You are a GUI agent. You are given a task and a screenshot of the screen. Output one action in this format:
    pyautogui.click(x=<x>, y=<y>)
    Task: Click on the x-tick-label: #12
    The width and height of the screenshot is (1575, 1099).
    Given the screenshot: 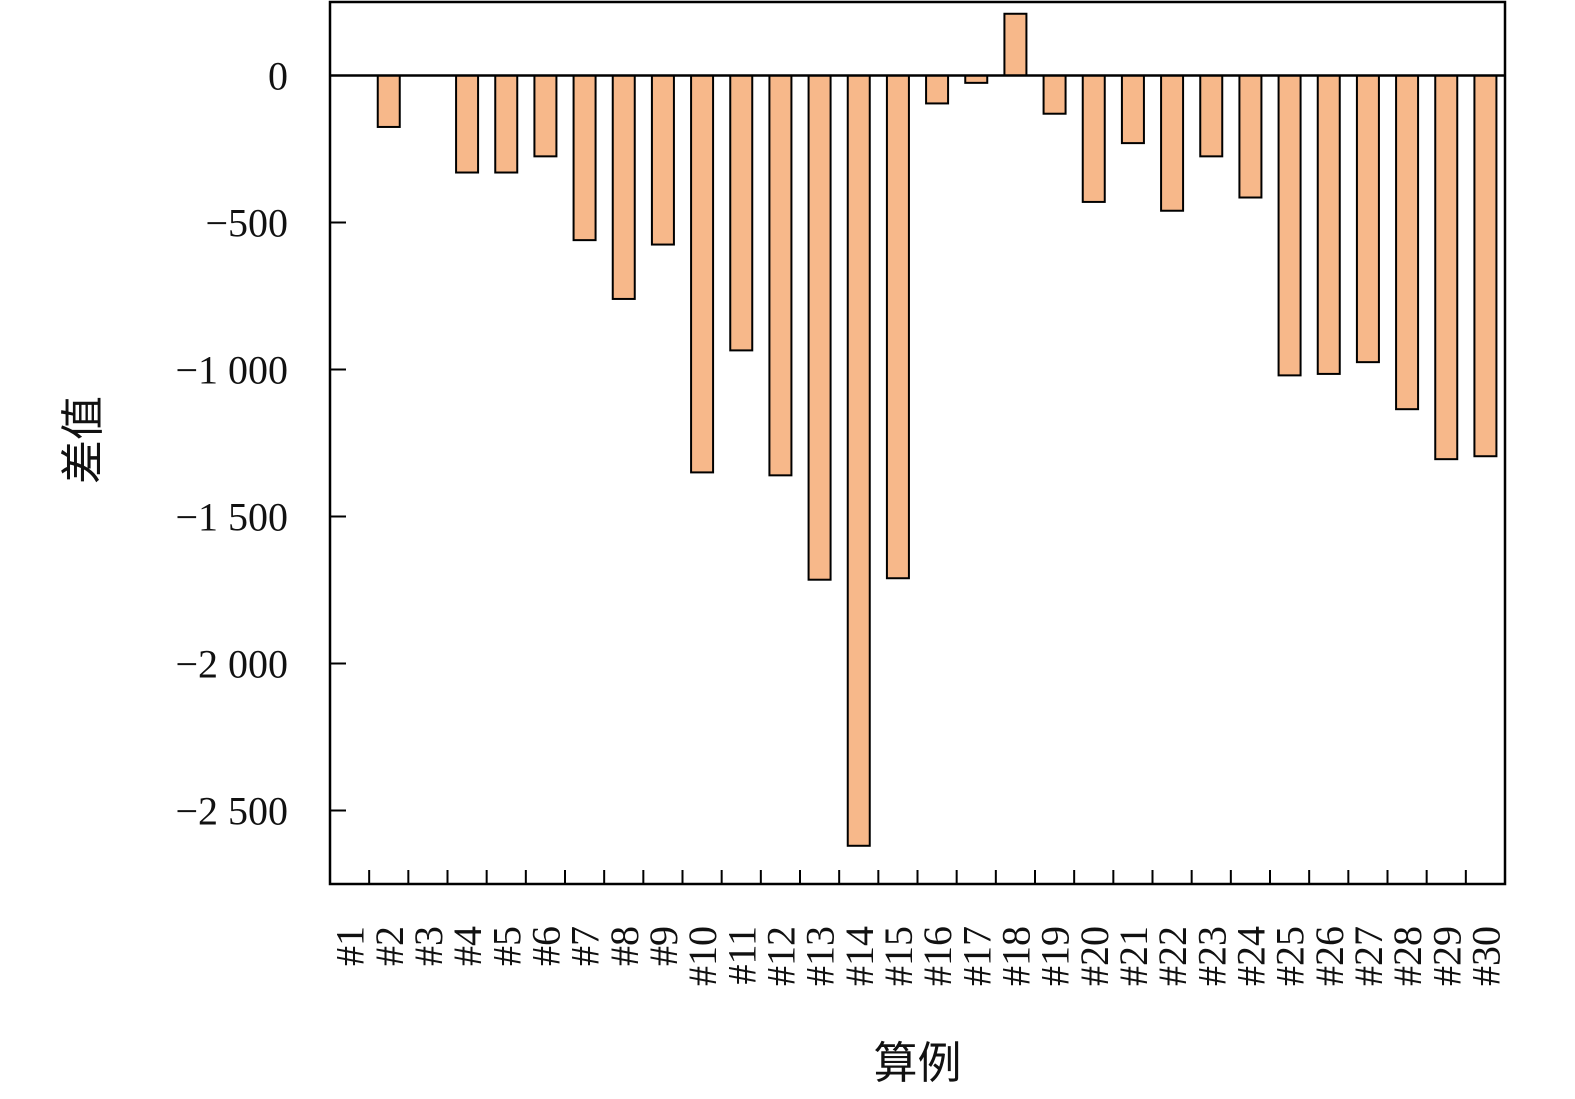 What is the action you would take?
    pyautogui.click(x=780, y=956)
    